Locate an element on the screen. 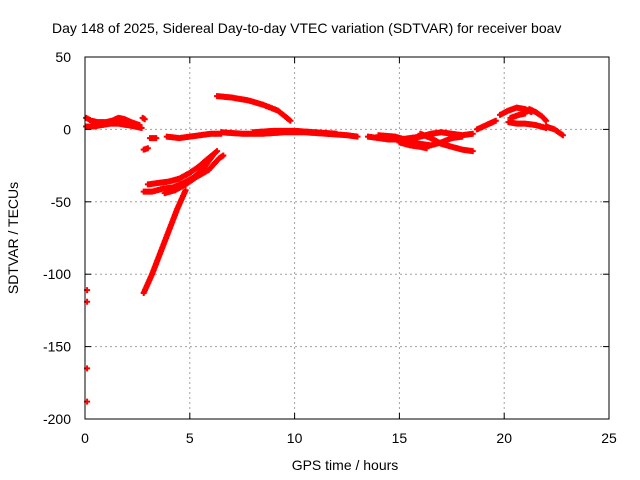  x-tick-label: 10 is located at coordinates (295, 438).